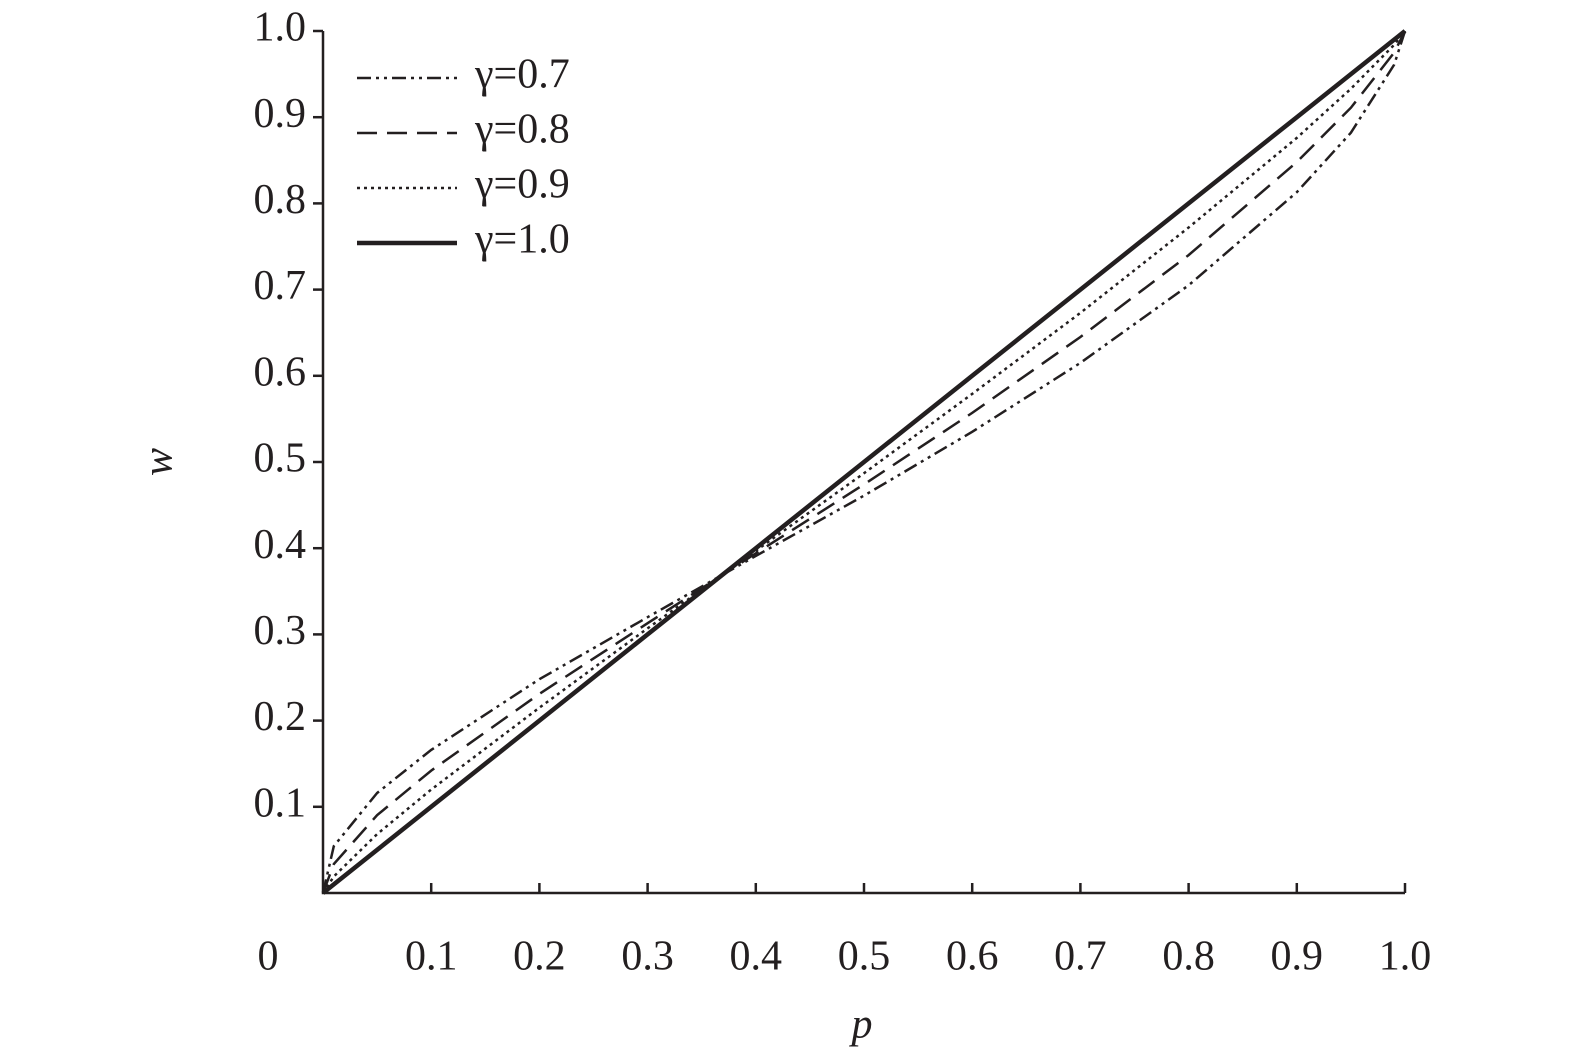 The height and width of the screenshot is (1063, 1575). Describe the element at coordinates (268, 957) in the screenshot. I see `origin-label: 0` at that location.